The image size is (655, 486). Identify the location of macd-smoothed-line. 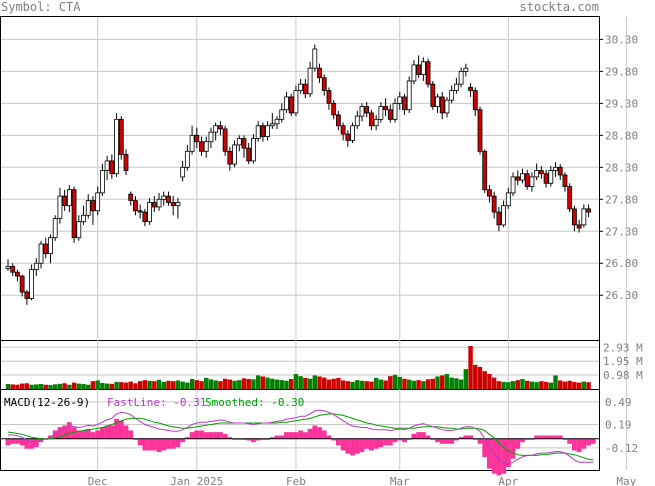
(300, 437).